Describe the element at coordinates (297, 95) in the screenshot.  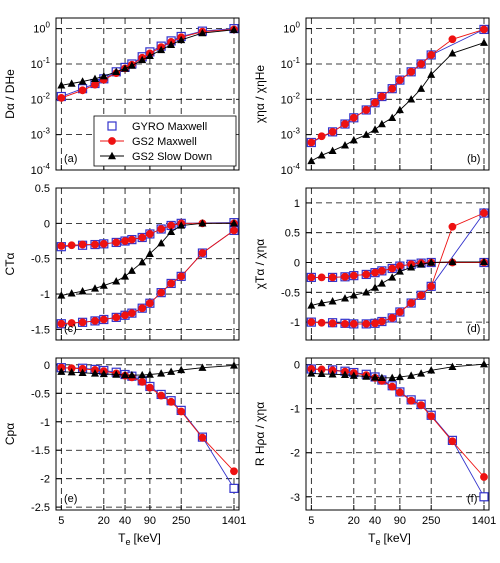
I see `tick-exponent: -2` at that location.